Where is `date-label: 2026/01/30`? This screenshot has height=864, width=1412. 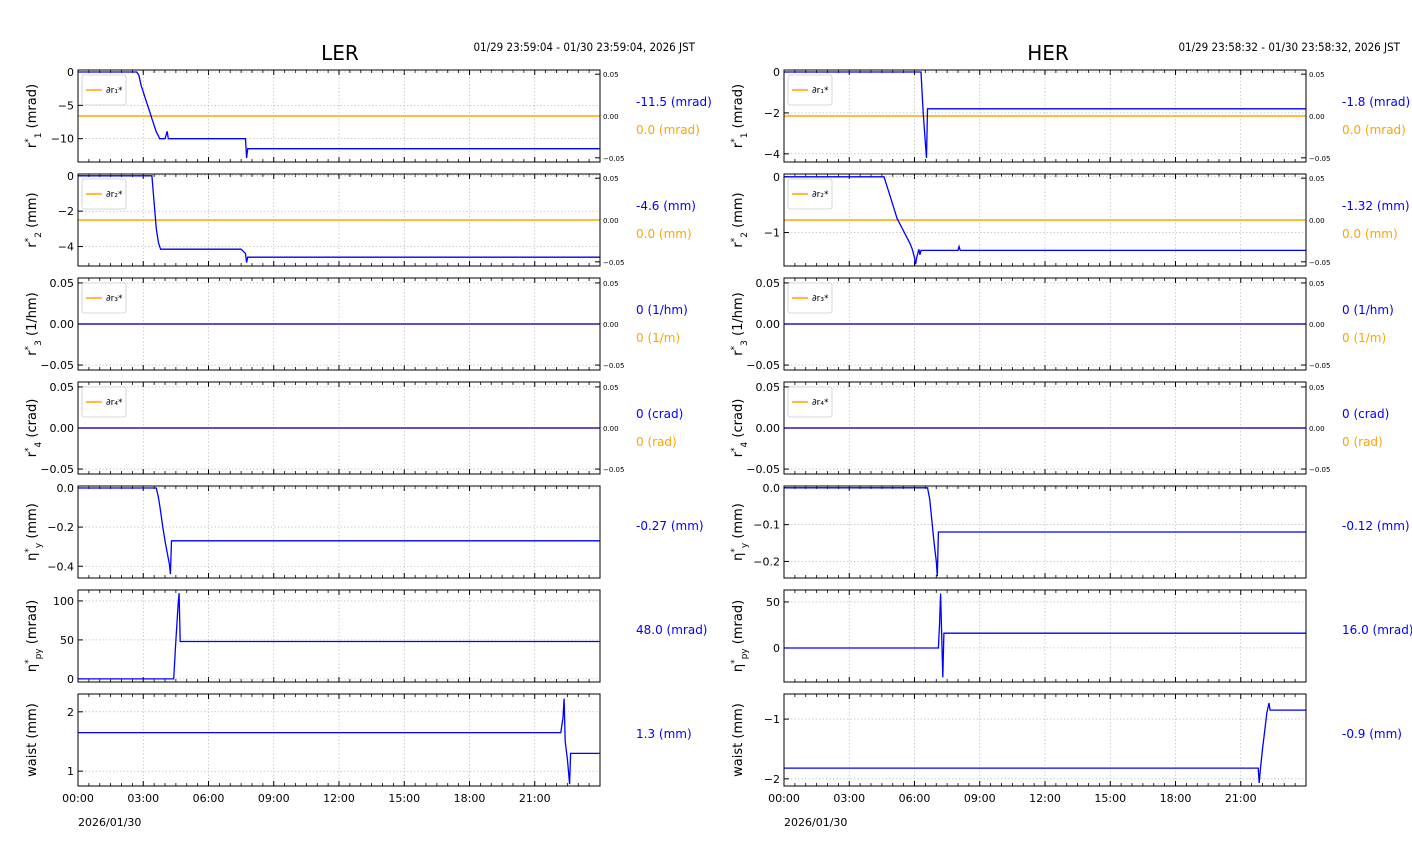
date-label: 2026/01/30 is located at coordinates (815, 822).